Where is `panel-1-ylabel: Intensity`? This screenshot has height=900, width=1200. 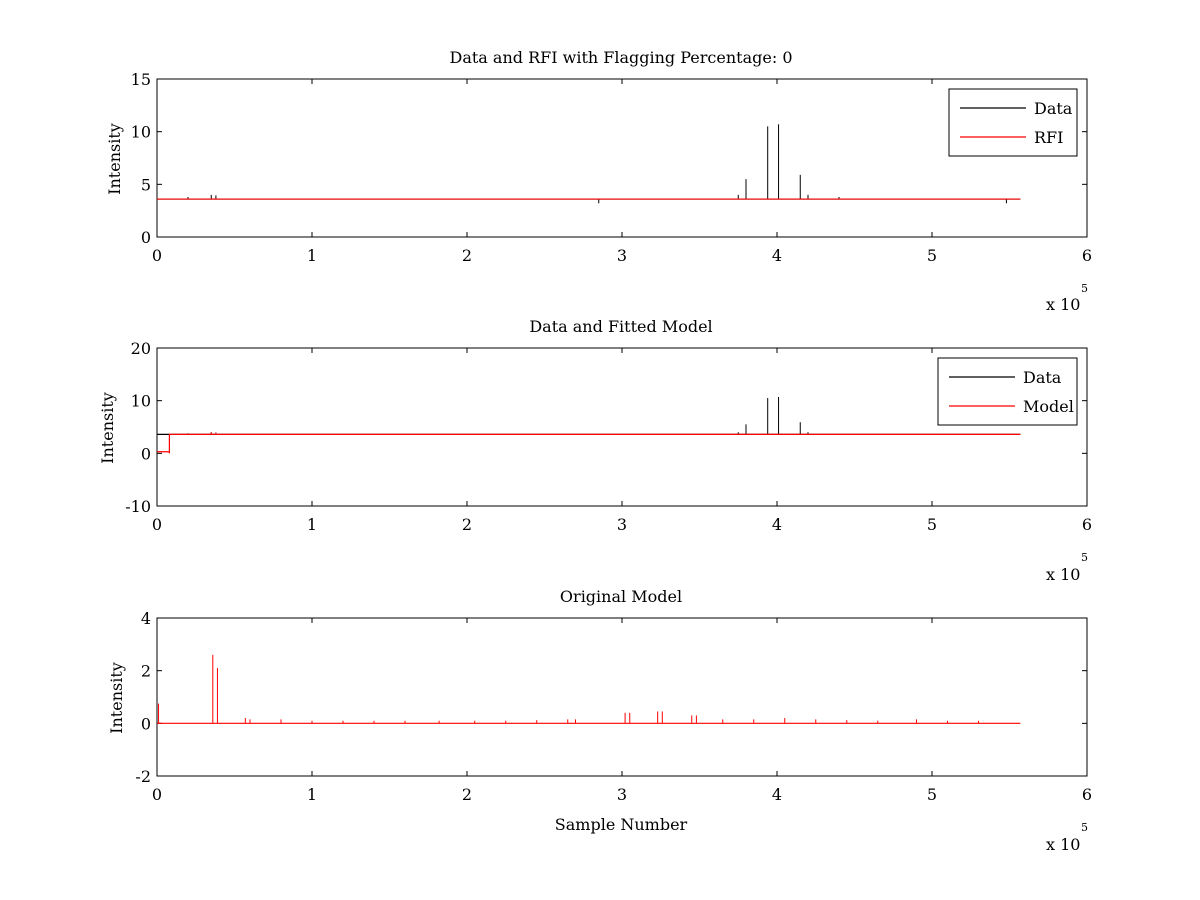
panel-1-ylabel: Intensity is located at coordinates (114, 159).